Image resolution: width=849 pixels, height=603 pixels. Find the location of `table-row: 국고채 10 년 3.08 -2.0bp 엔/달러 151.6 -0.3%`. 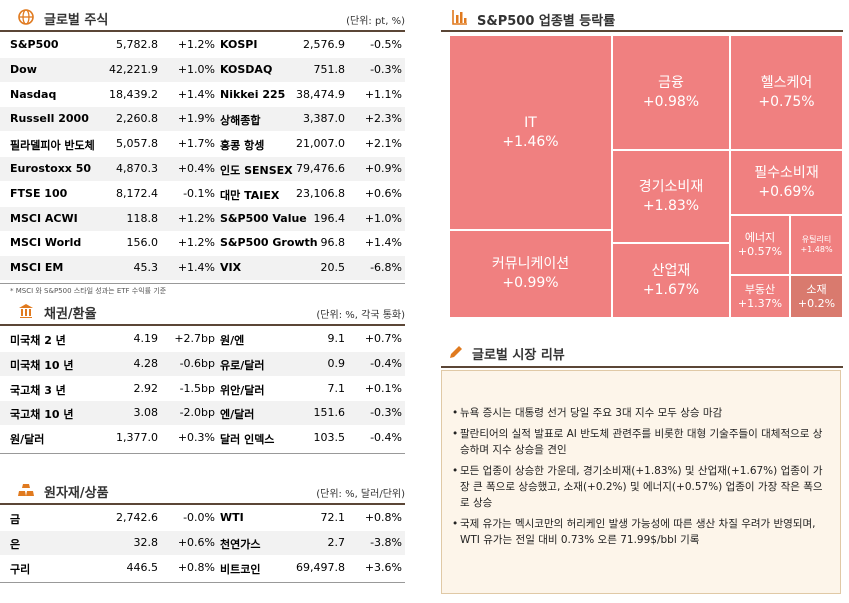

table-row: 국고채 10 년 3.08 -2.0bp 엔/달러 151.6 -0.3% is located at coordinates (202, 413).